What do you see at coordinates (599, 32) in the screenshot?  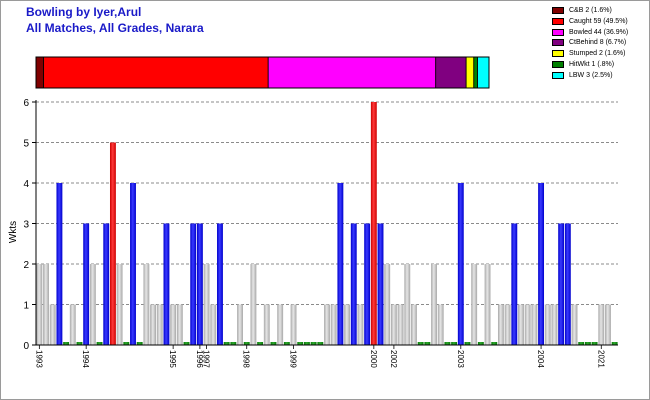 I see `legend-label: Bowled 44 (36.9%)` at bounding box center [599, 32].